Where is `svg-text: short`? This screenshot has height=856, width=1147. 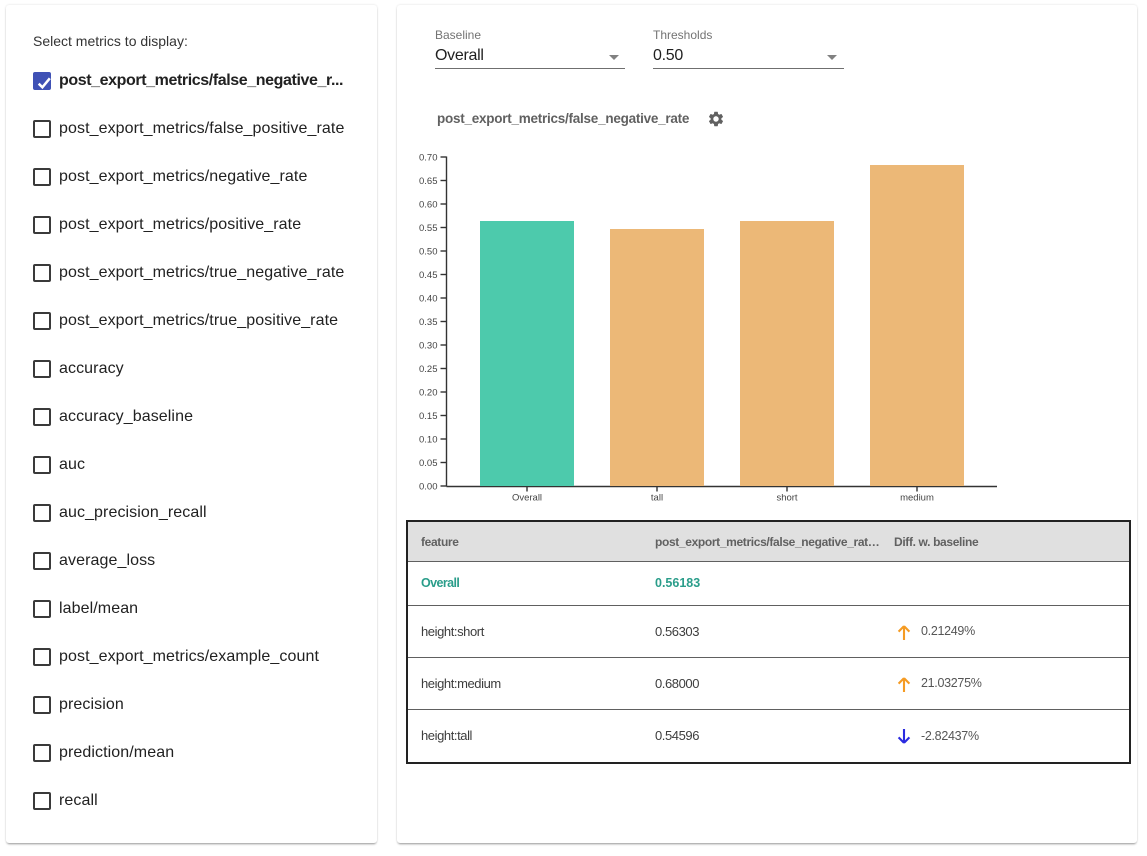
svg-text: short is located at coordinates (786, 498).